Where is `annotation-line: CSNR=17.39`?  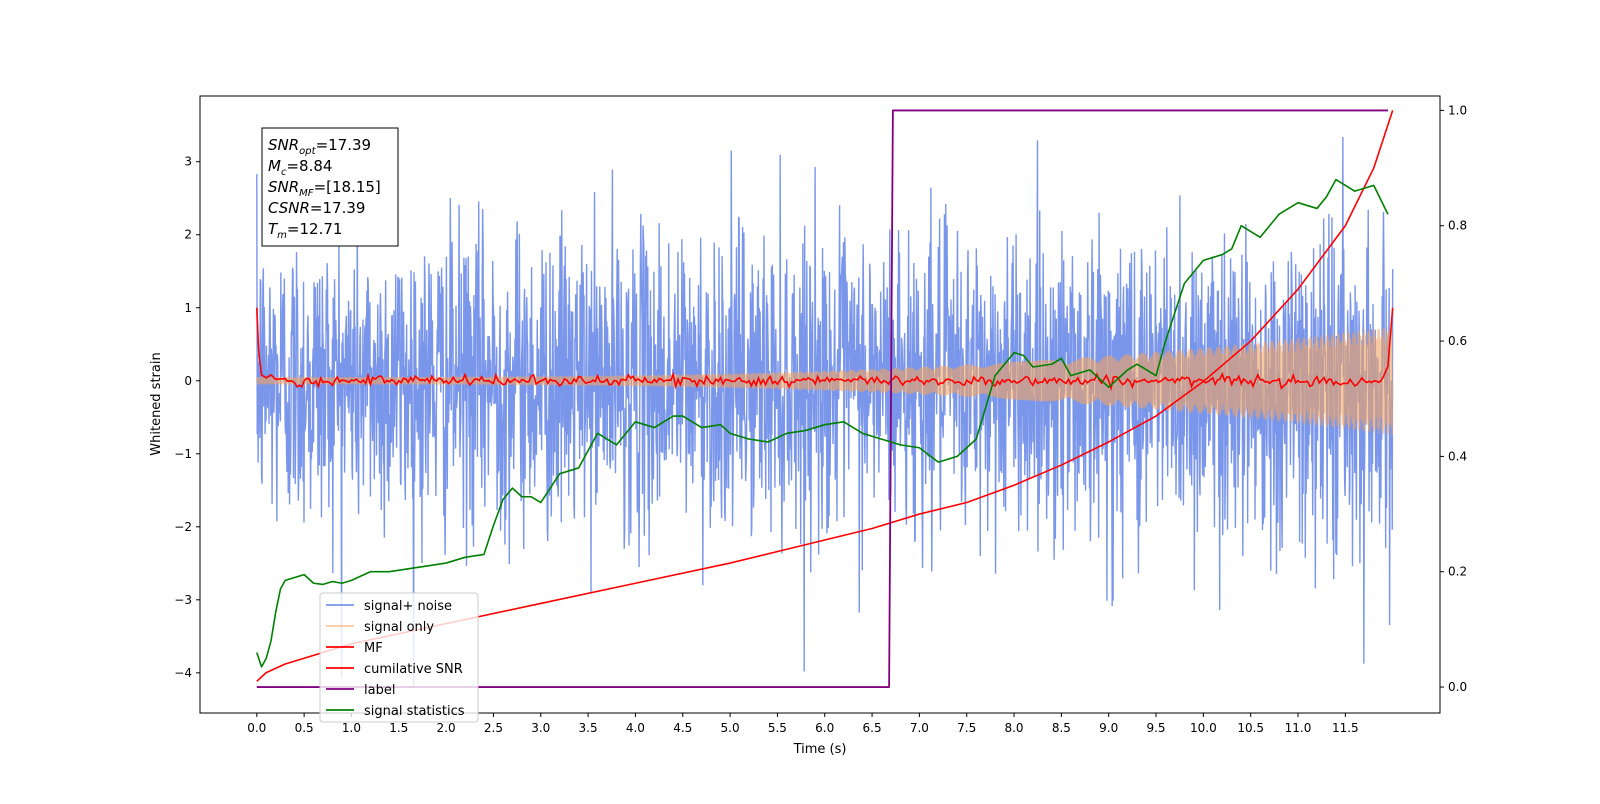 annotation-line: CSNR=17.39 is located at coordinates (316, 208).